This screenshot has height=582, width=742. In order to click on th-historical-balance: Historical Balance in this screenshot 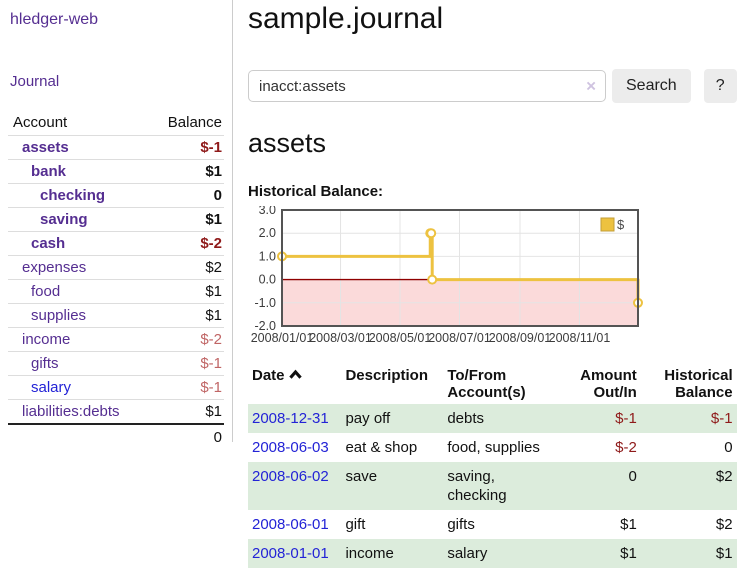, I will do `click(689, 384)`.